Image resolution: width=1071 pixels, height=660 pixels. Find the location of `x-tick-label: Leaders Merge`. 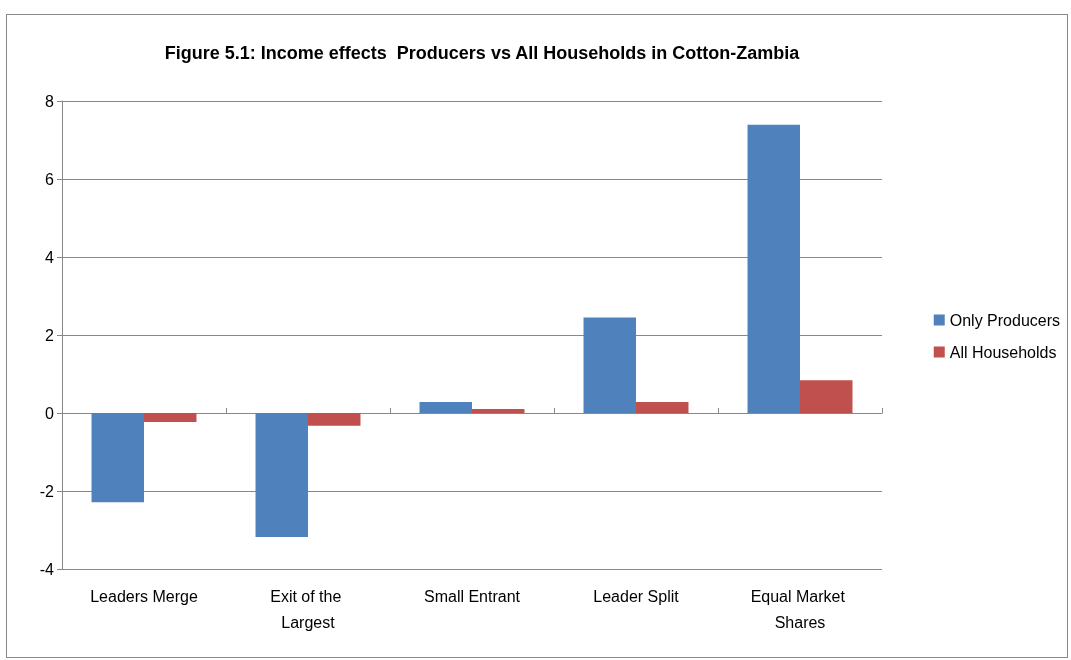

x-tick-label: Leaders Merge is located at coordinates (144, 596).